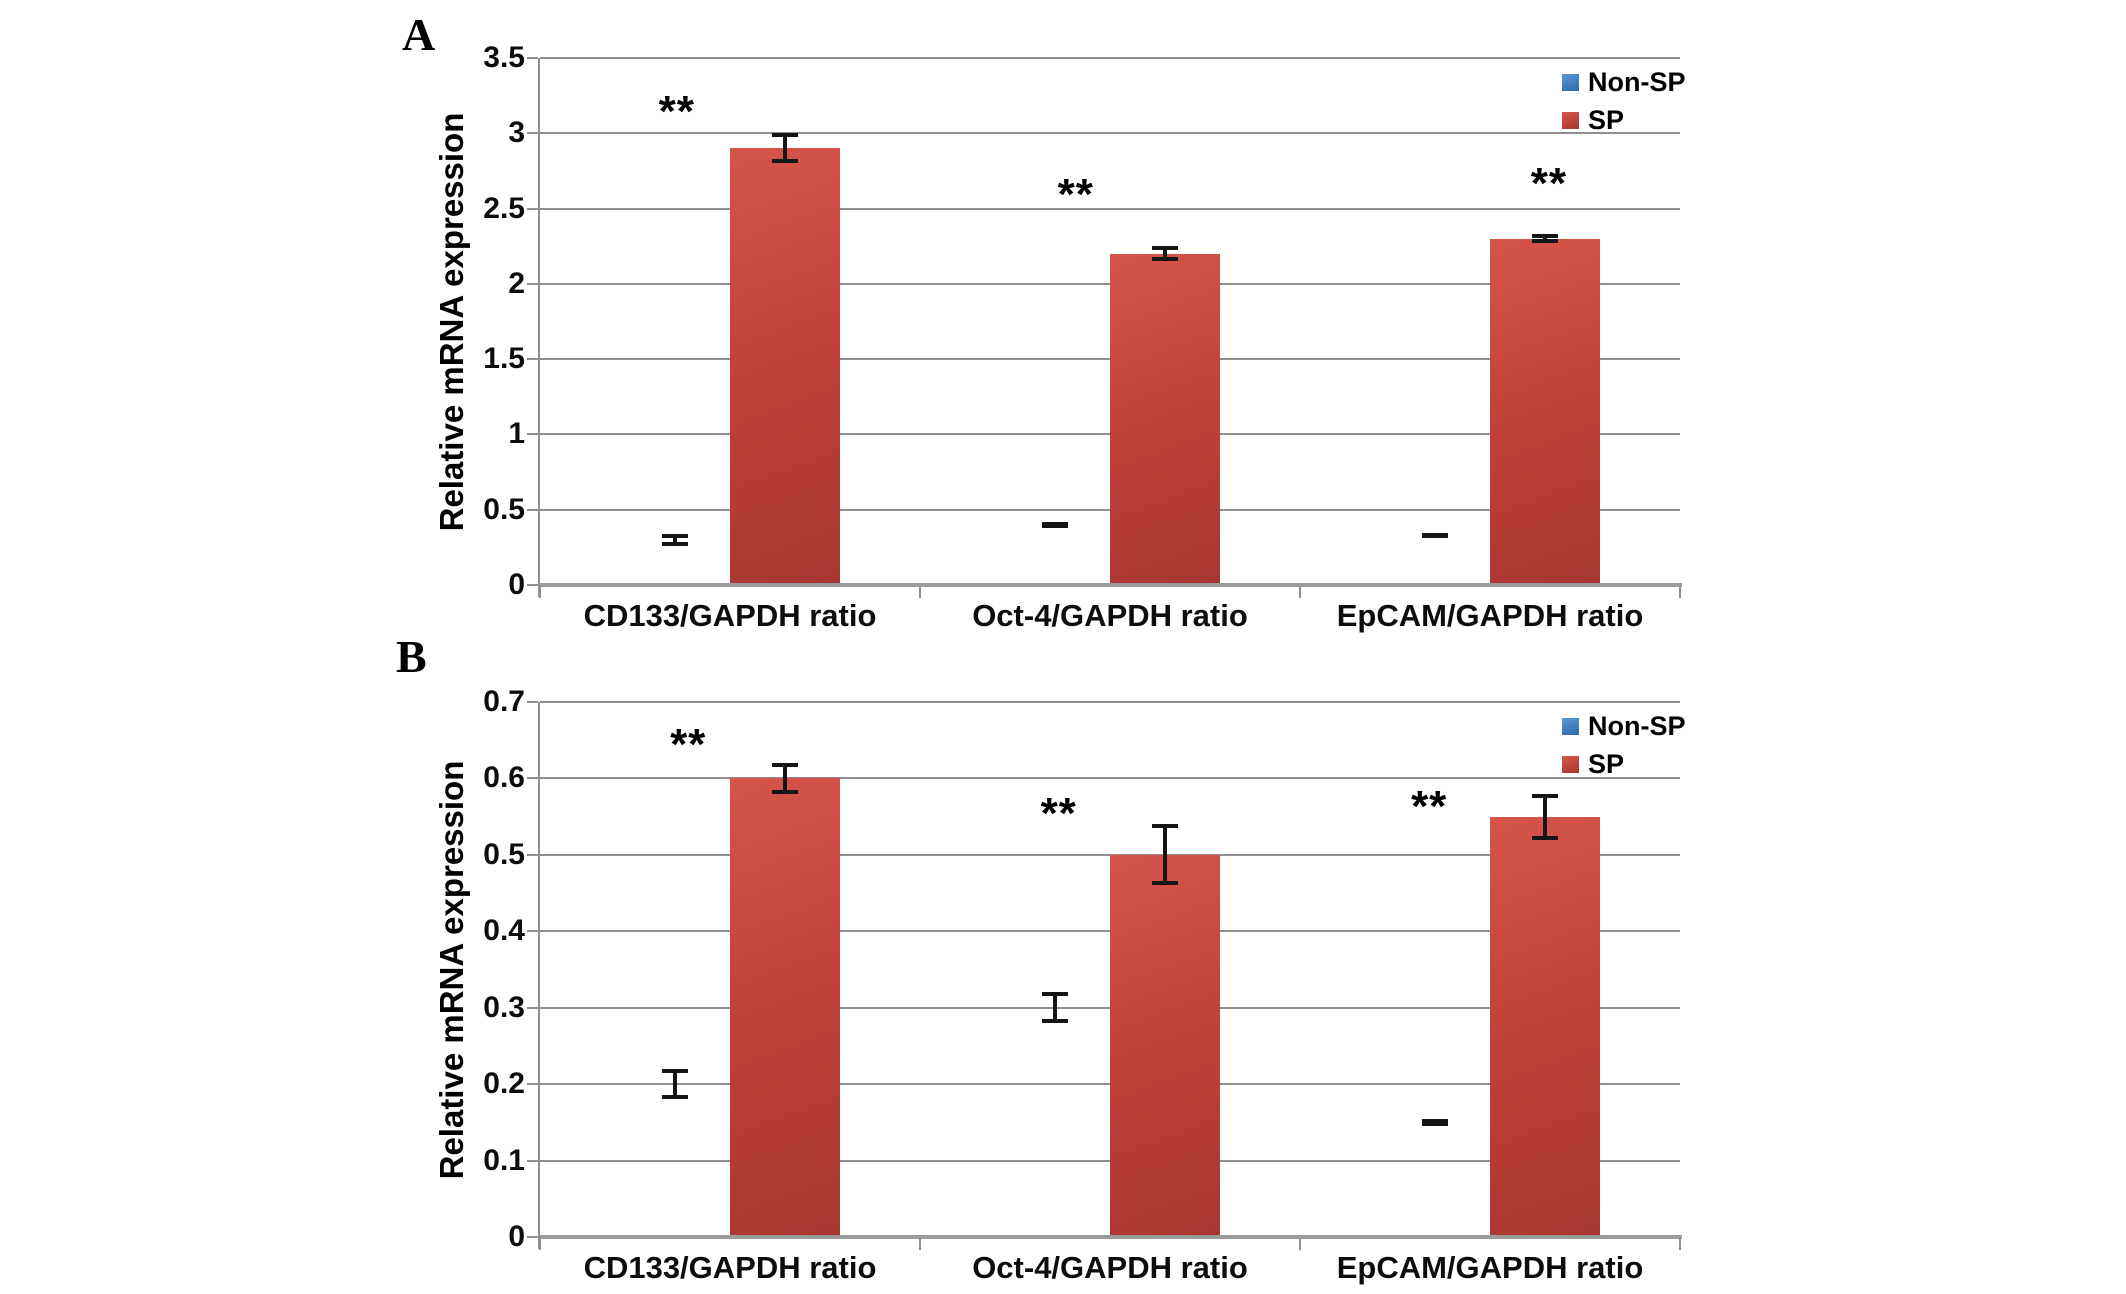 This screenshot has width=2126, height=1294. I want to click on panel-b-significance-stars-0: **, so click(688, 745).